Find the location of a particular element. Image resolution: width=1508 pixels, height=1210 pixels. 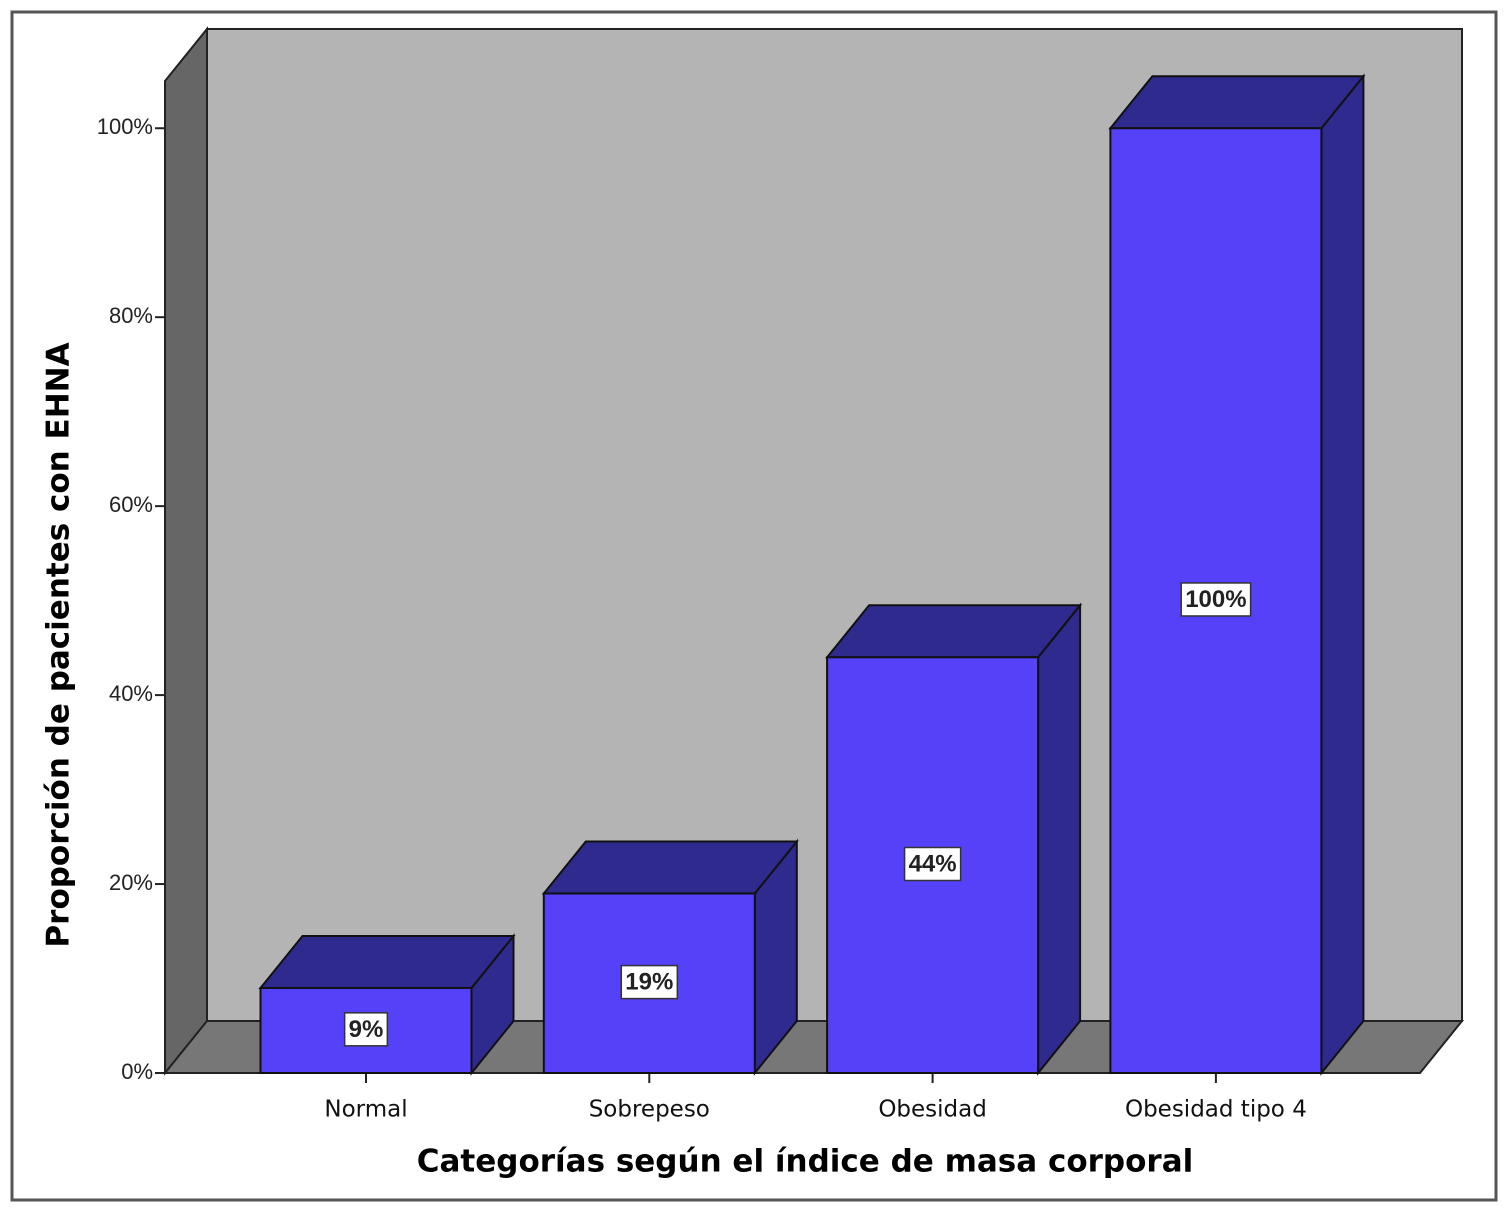

value-label: 19% is located at coordinates (649, 982).